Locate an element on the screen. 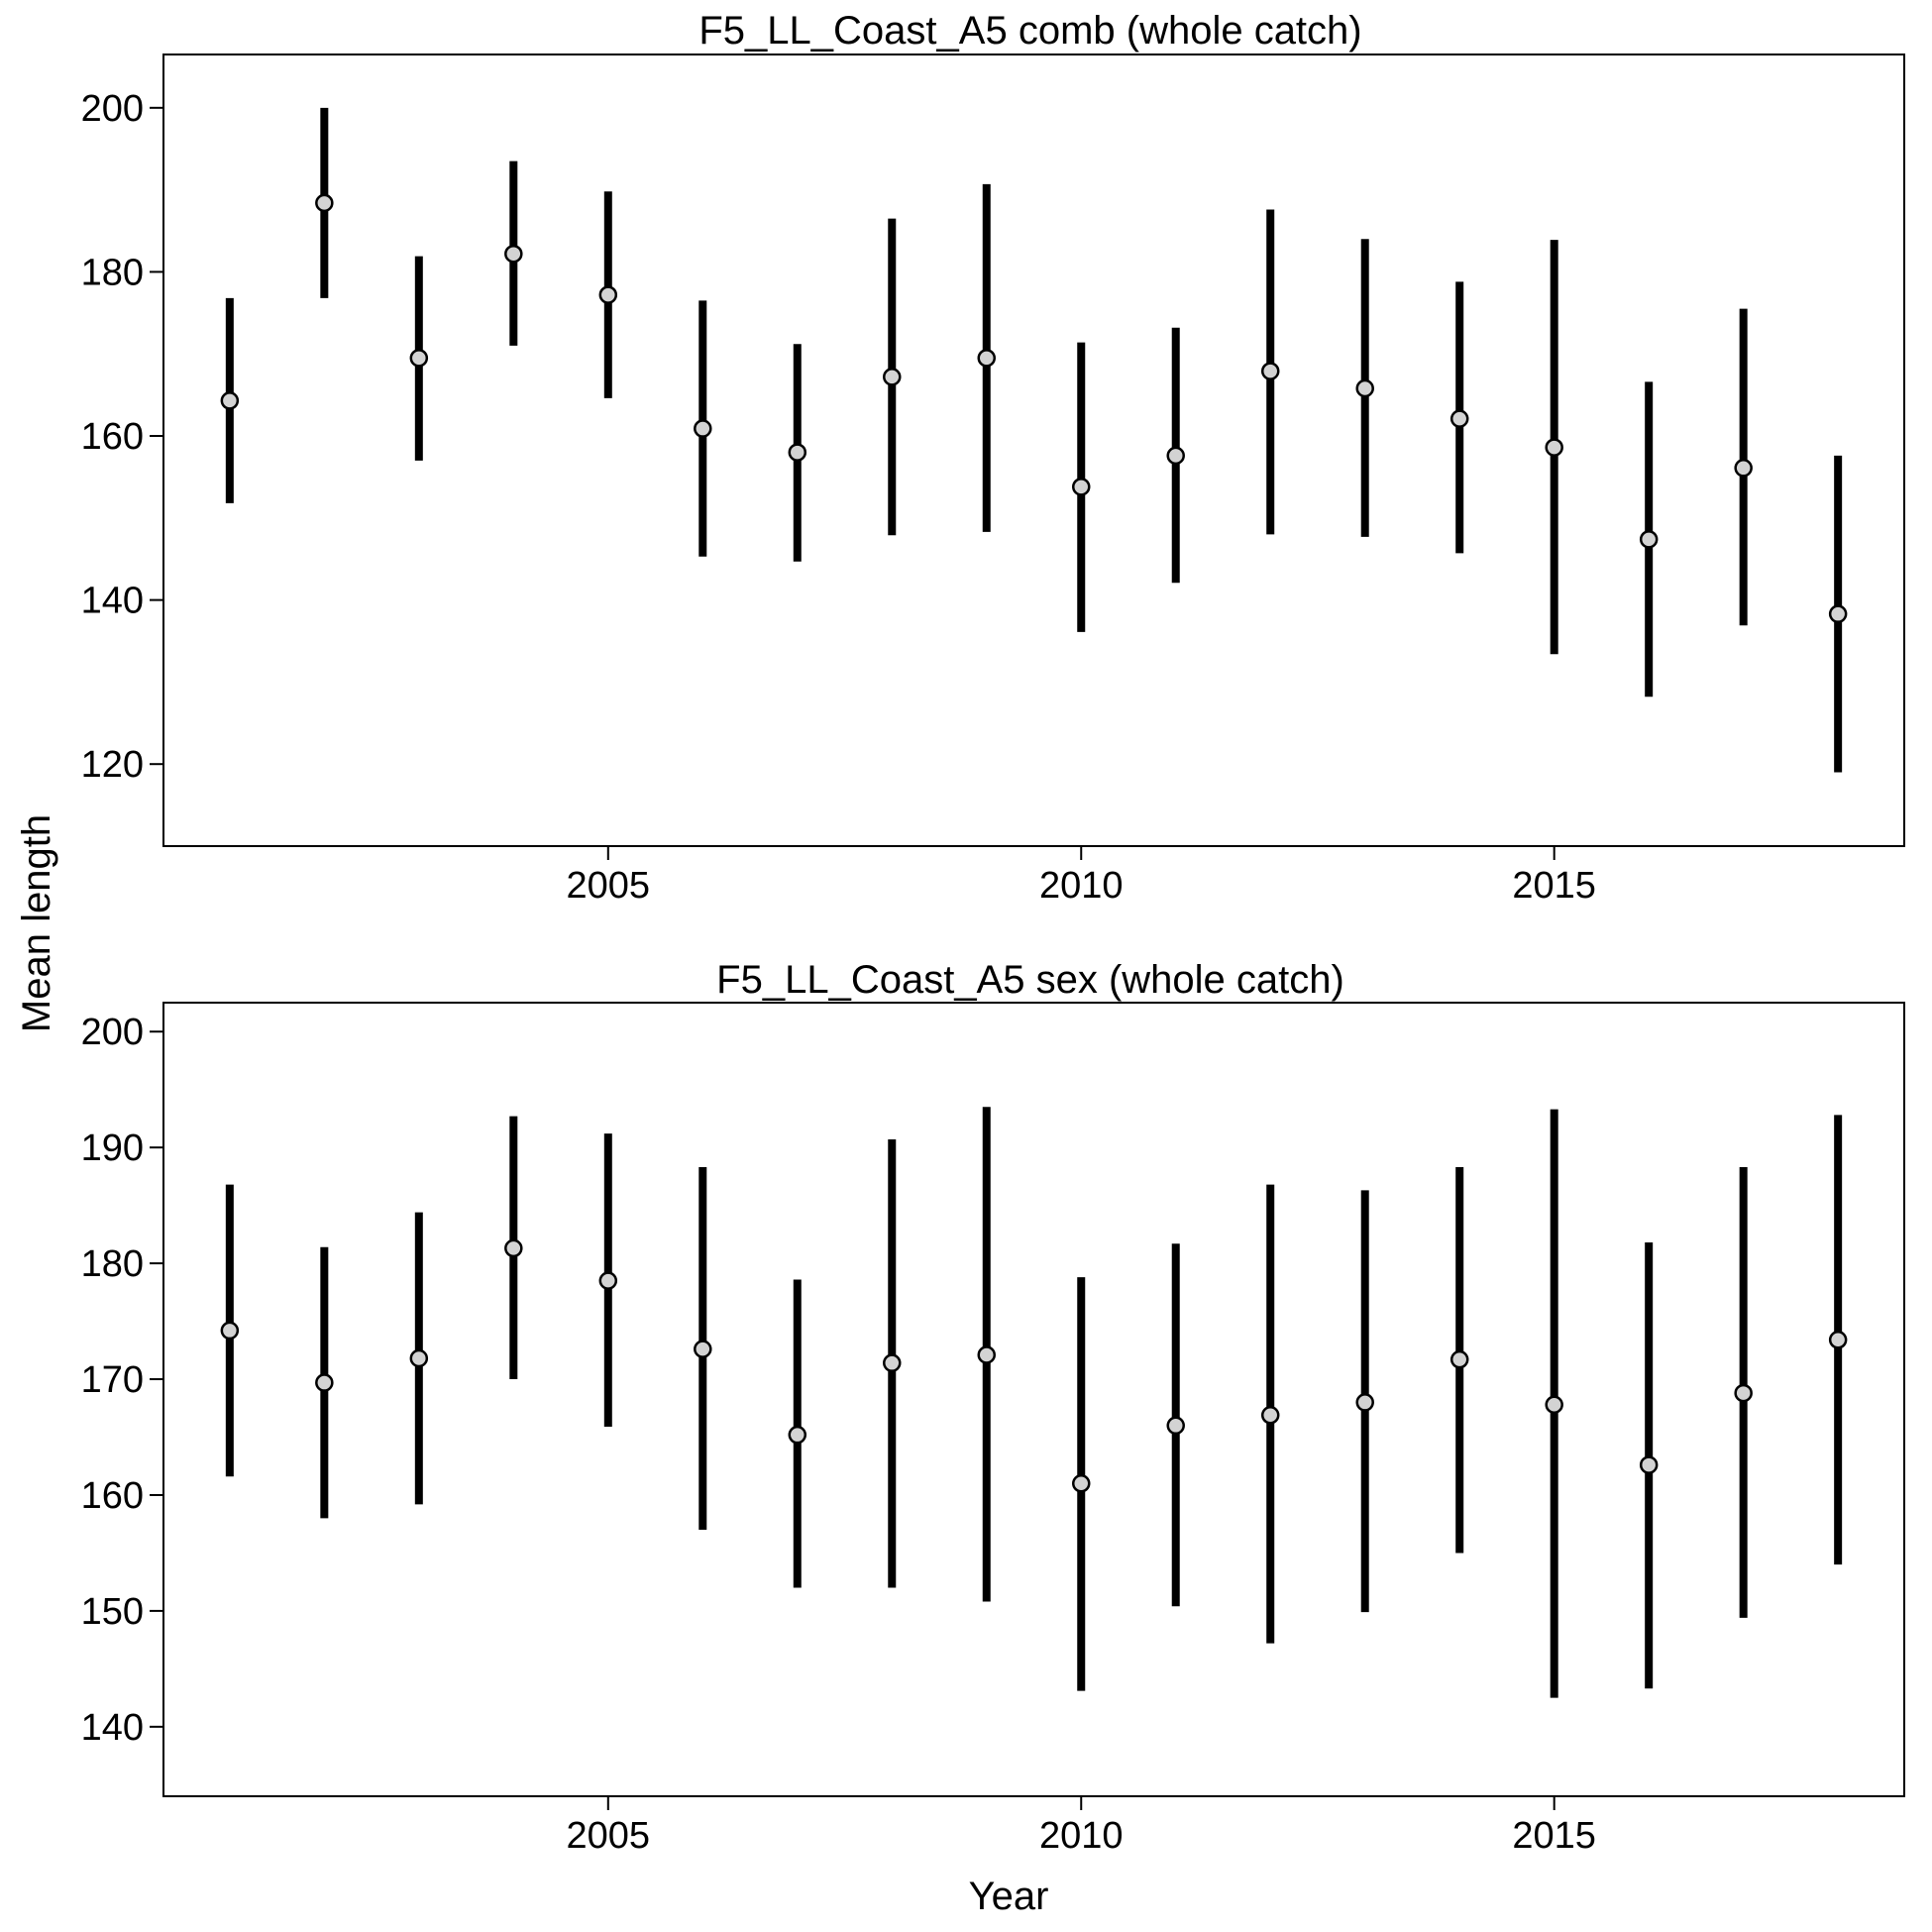 This screenshot has width=1932, height=1932. y-tick-label: 150 is located at coordinates (112, 1612).